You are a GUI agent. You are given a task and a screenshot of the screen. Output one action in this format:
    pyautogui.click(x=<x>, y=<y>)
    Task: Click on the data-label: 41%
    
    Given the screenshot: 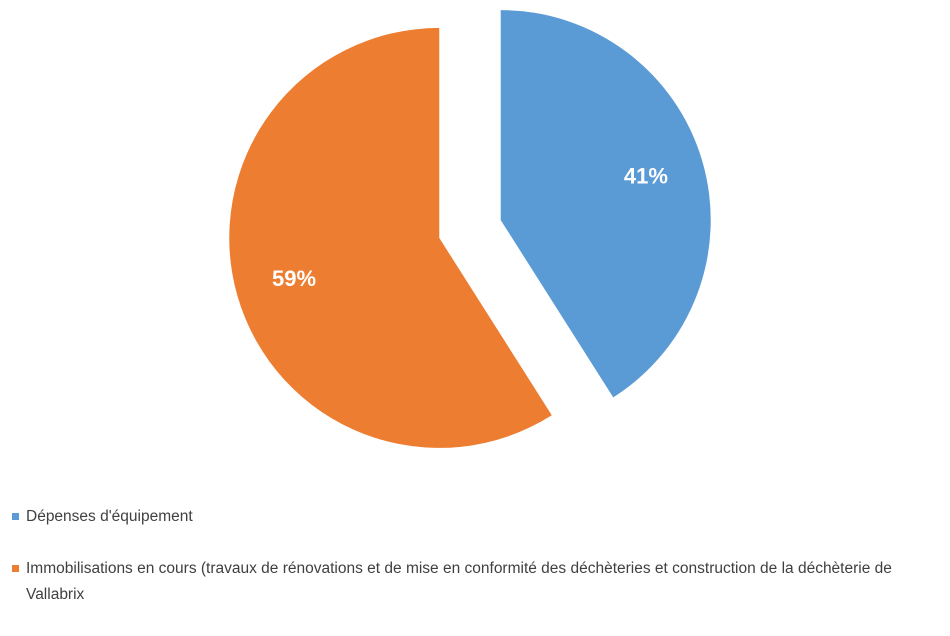 What is the action you would take?
    pyautogui.click(x=646, y=176)
    